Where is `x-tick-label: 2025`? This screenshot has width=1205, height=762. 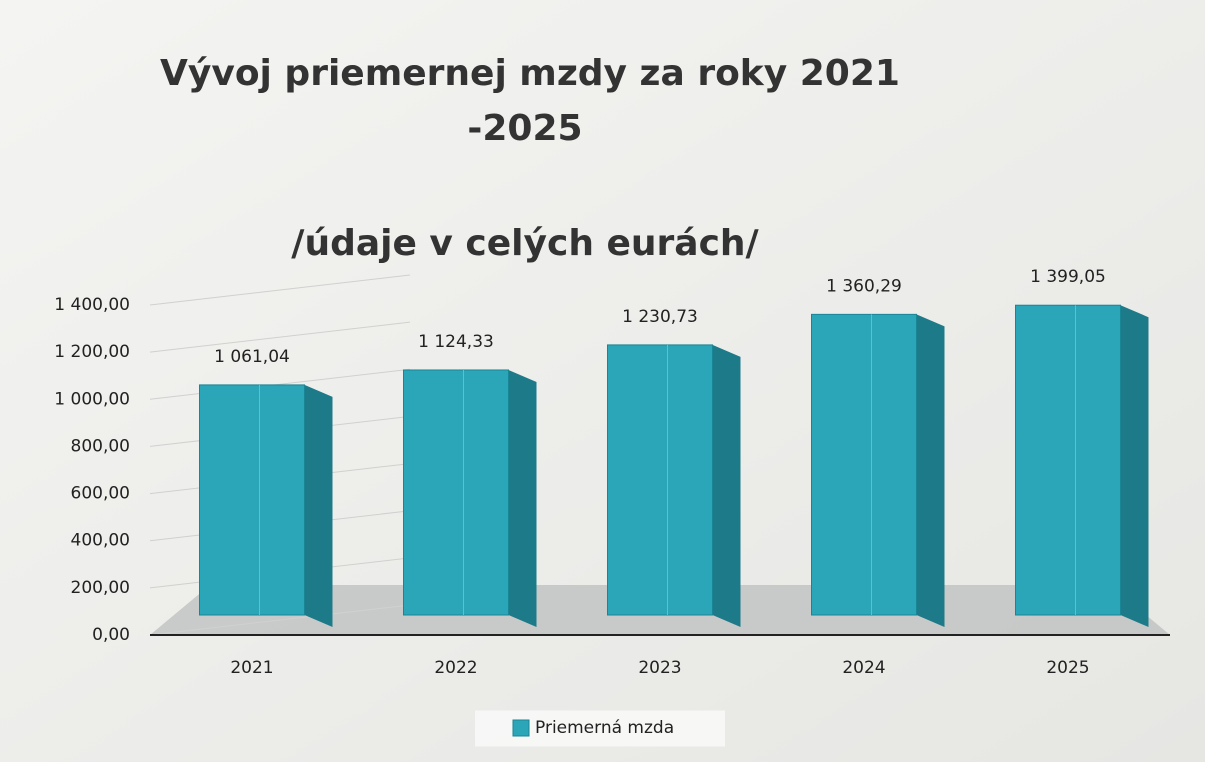
x-tick-label: 2025 is located at coordinates (1067, 668).